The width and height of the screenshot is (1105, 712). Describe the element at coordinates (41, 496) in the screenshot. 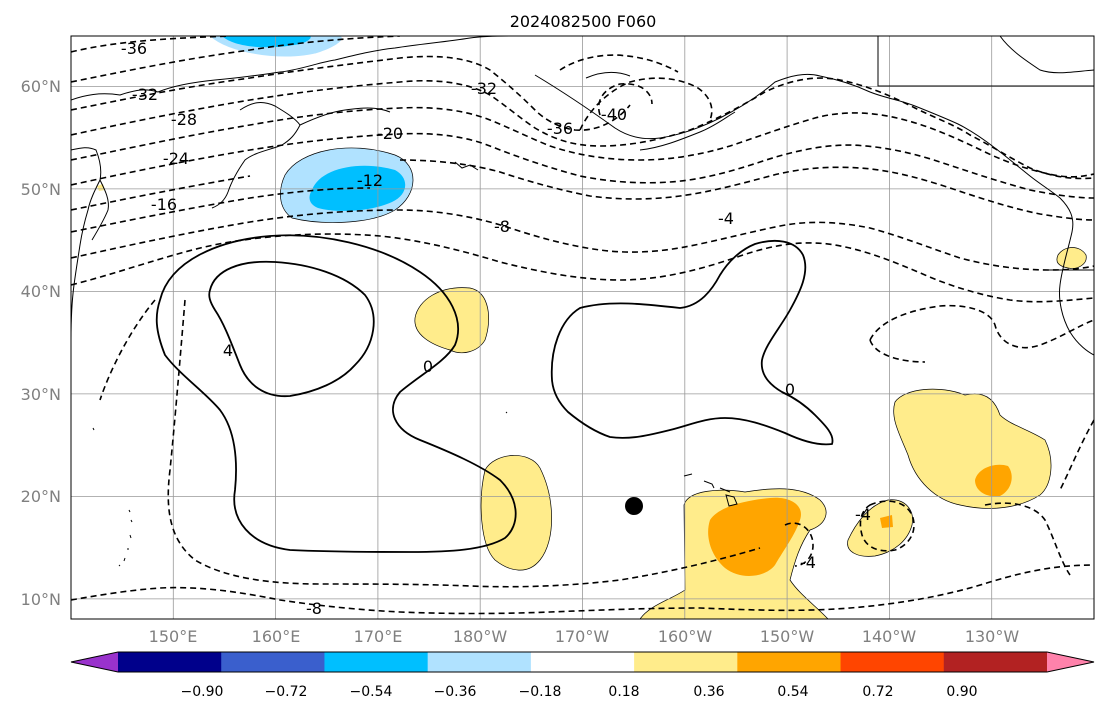

I see `lat-label: 20°N` at that location.